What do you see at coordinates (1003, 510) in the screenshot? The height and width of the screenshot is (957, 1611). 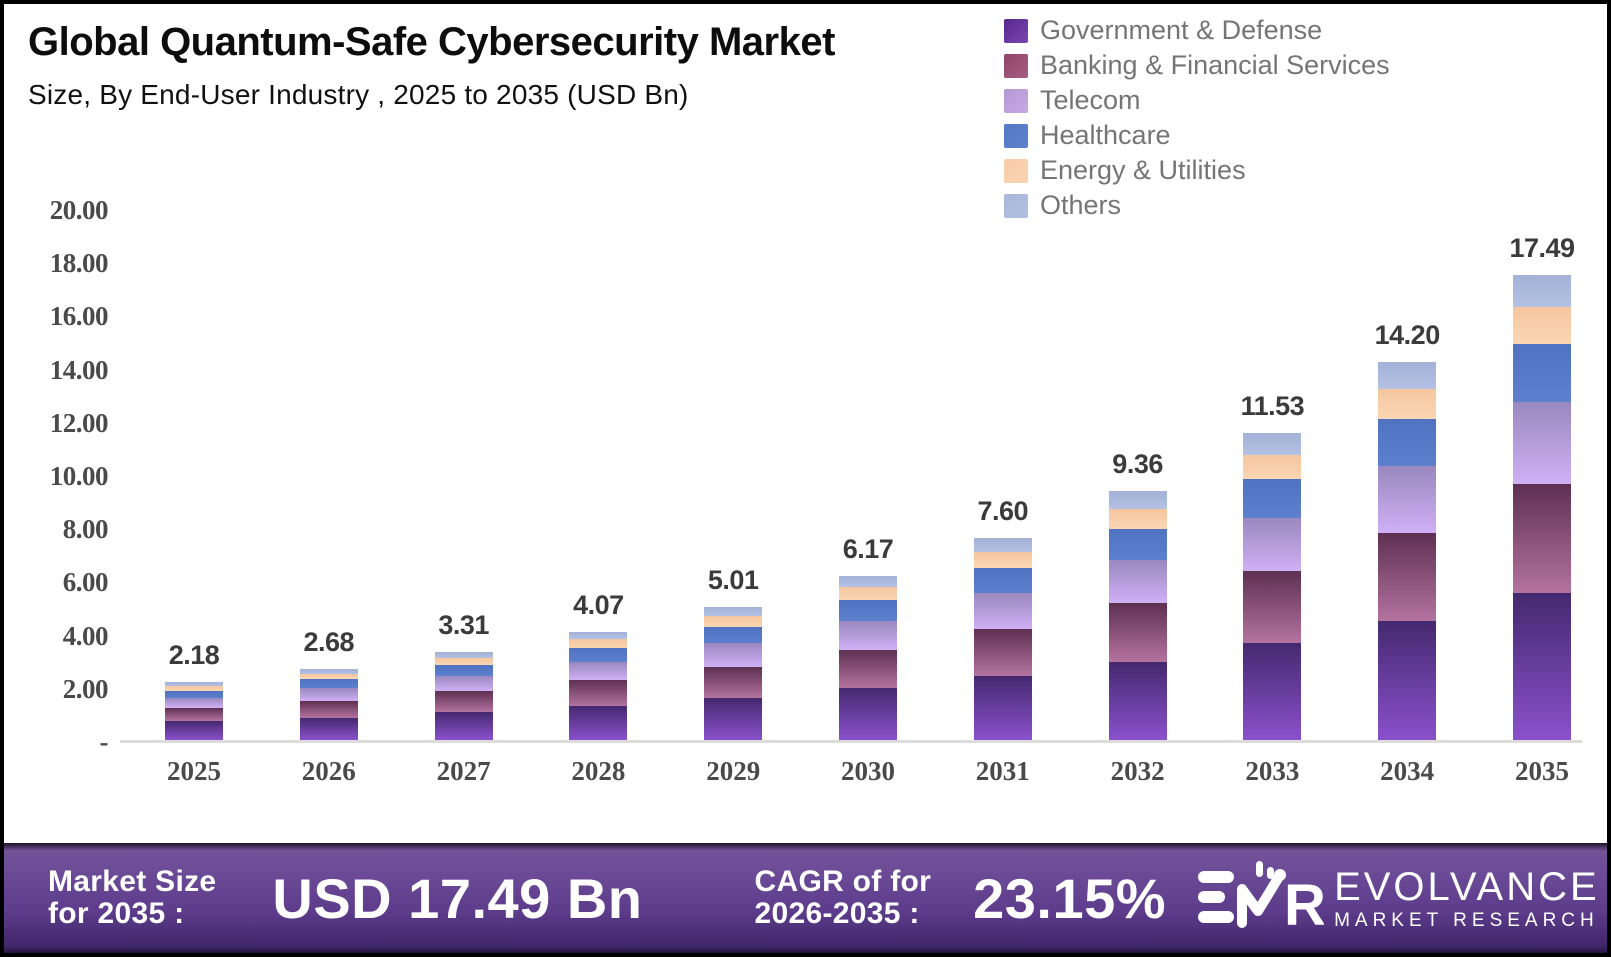 I see `bar-total-label: 7.60` at bounding box center [1003, 510].